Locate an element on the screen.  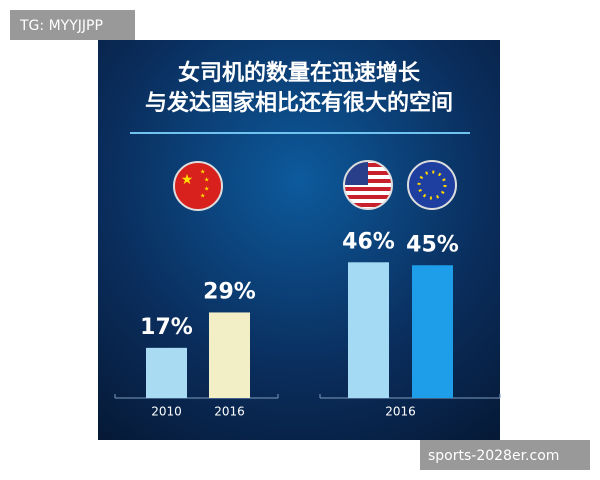
flag-china: ★ ★ ★ ★ ★ is located at coordinates (198, 186).